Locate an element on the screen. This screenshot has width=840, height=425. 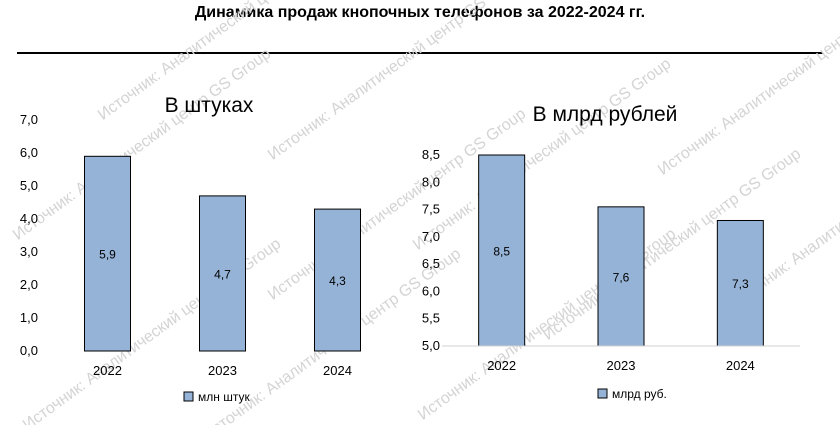
chart-title: В штуках is located at coordinates (209, 105).